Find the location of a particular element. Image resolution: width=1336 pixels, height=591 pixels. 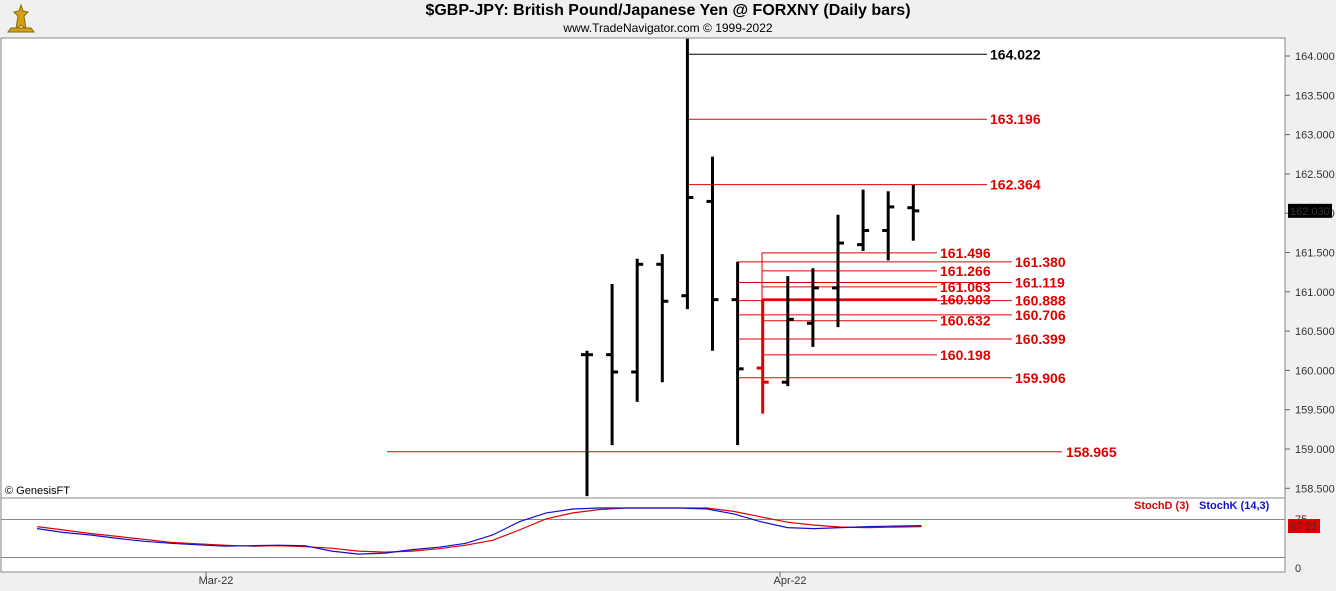

level-label: 164.022 is located at coordinates (1015, 54).